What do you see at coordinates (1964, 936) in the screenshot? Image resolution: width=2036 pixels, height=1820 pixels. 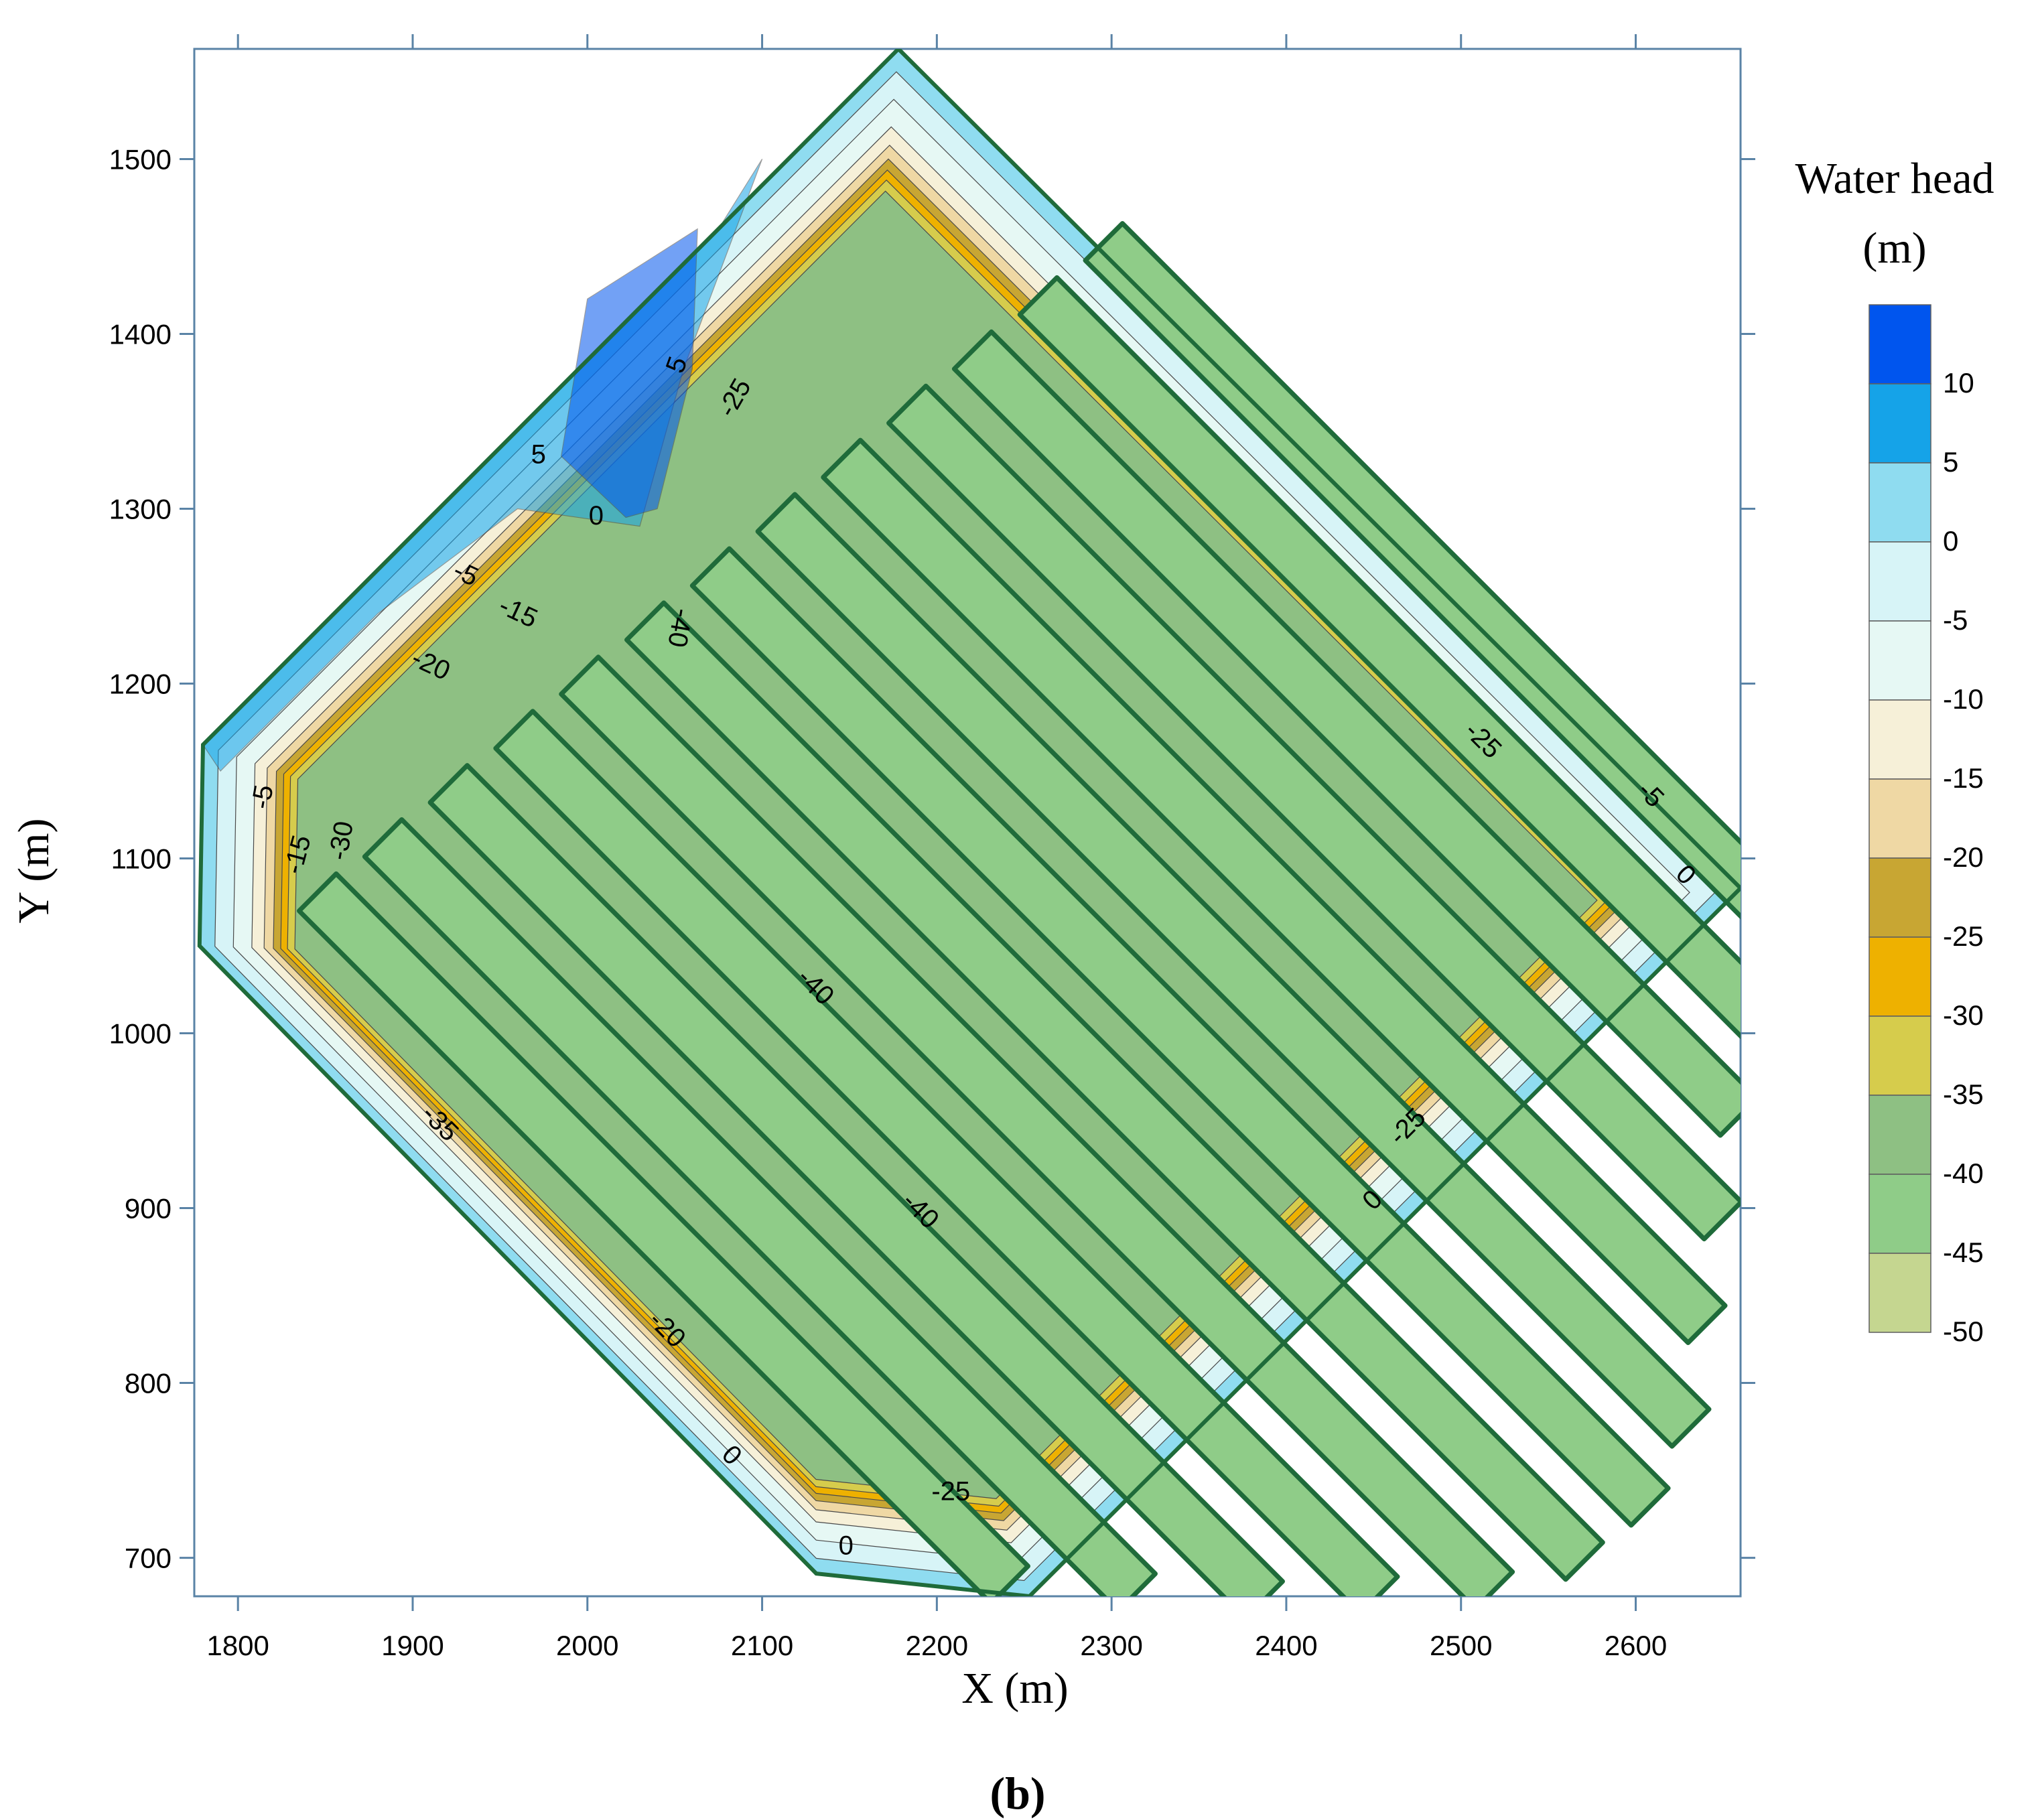 I see `colorbar-label: -25` at bounding box center [1964, 936].